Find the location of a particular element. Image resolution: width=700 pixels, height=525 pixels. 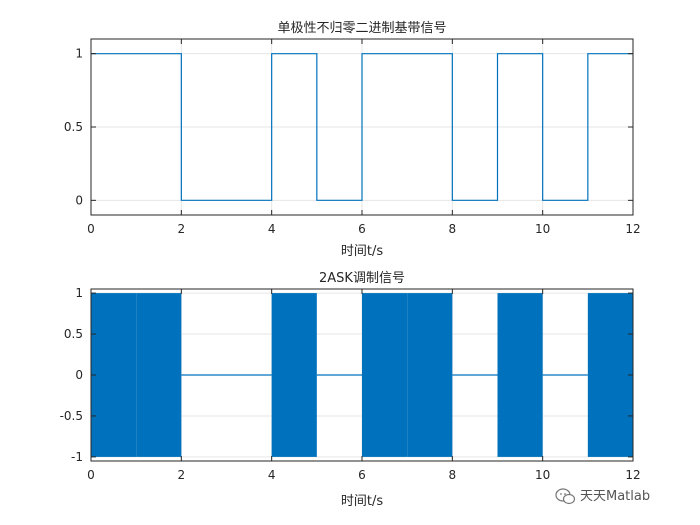

ask-ytick-label: -0.5 is located at coordinates (71, 416).